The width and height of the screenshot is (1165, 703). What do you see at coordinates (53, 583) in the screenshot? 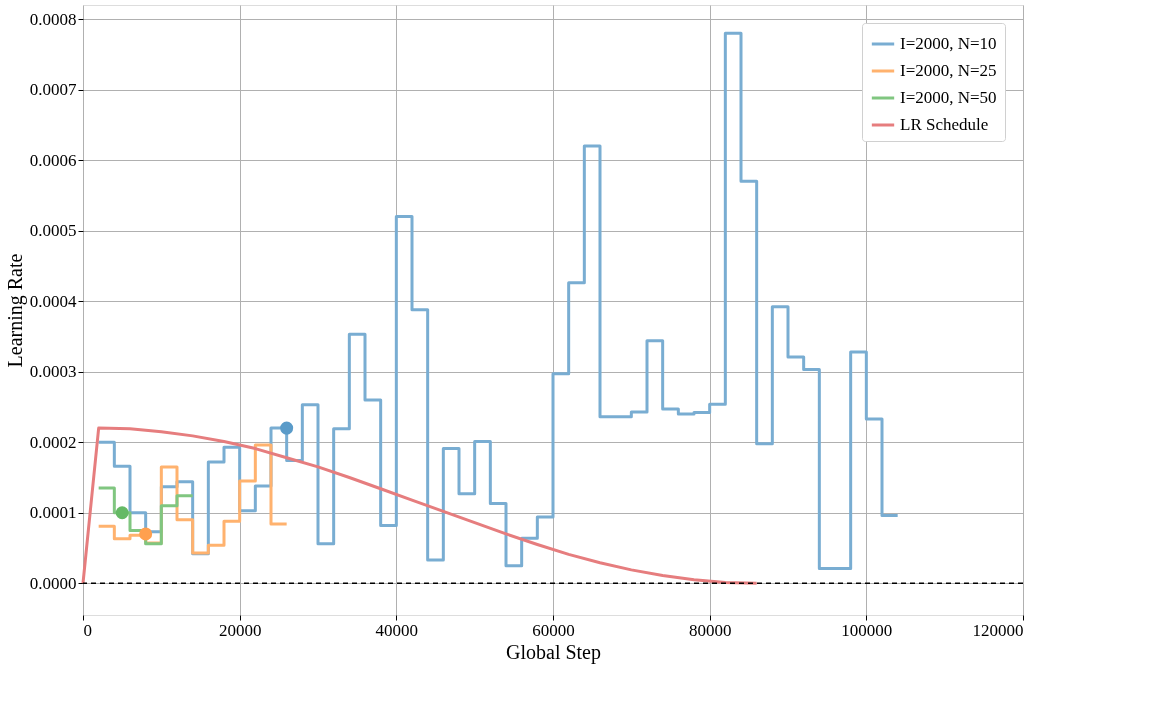
I see `y-tick-label: 0.0000` at bounding box center [53, 583].